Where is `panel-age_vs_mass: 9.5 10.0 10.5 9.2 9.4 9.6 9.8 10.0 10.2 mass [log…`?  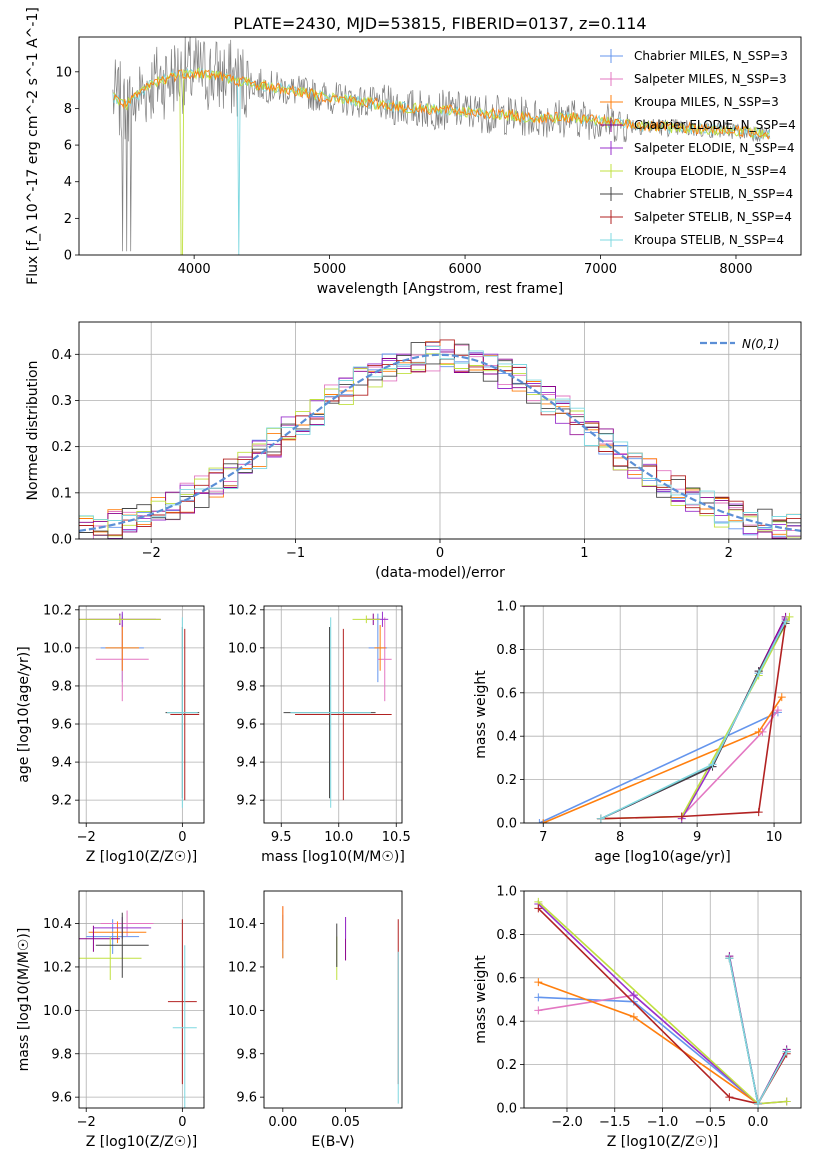 panel-age_vs_mass: 9.5 10.0 10.5 9.2 9.4 9.6 9.8 10.0 10.2 mass [log… is located at coordinates (319, 734).